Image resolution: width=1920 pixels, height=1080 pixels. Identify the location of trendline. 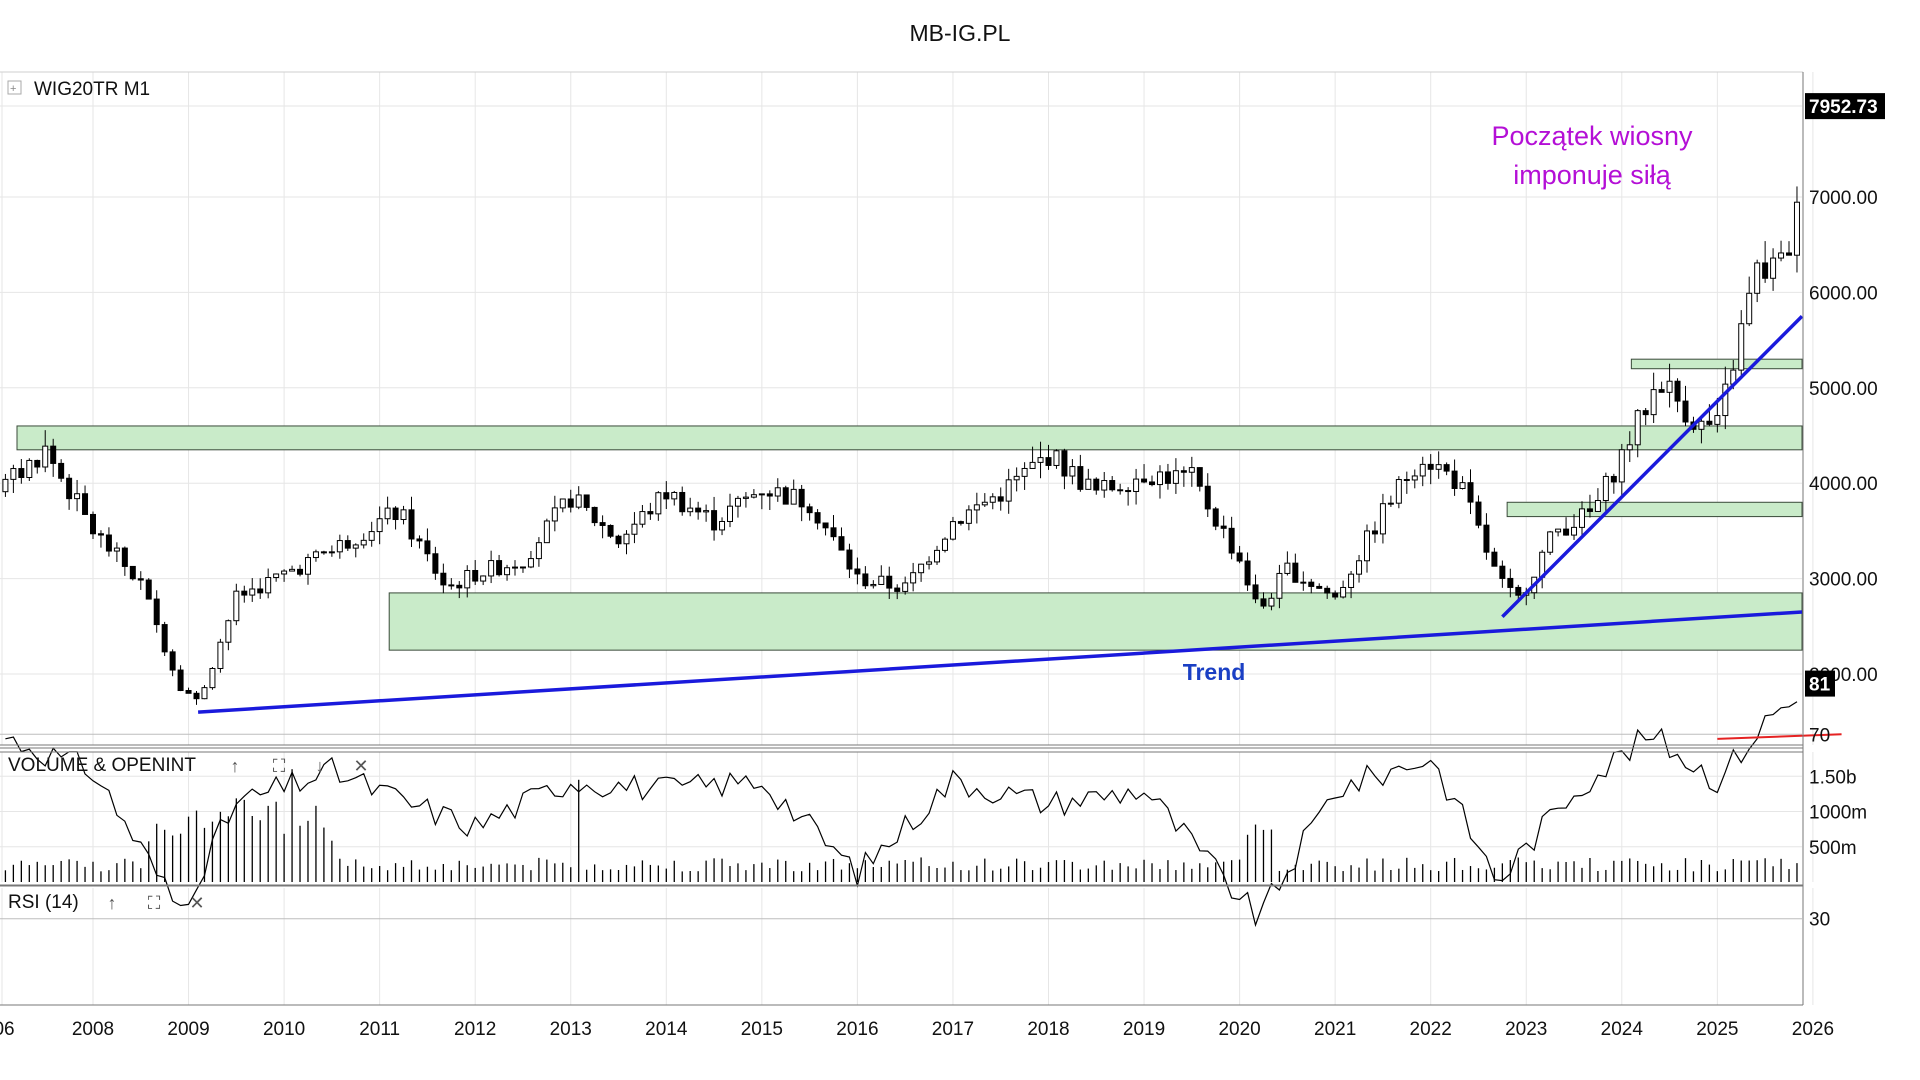
(1652, 466).